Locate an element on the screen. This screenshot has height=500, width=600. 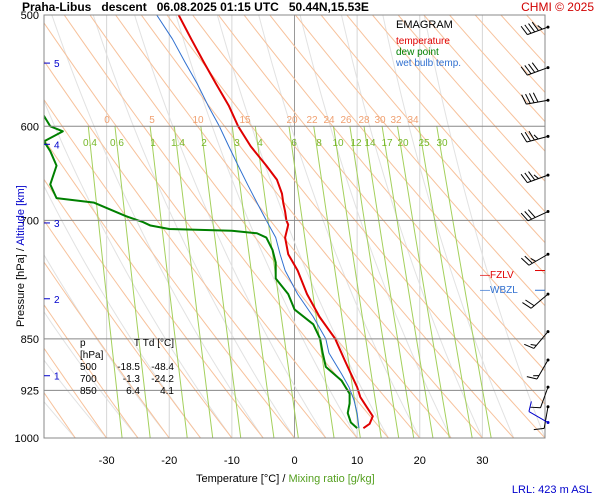
x-axis-mixing-label: Mixing ratio [g/kg] is located at coordinates (331, 479).